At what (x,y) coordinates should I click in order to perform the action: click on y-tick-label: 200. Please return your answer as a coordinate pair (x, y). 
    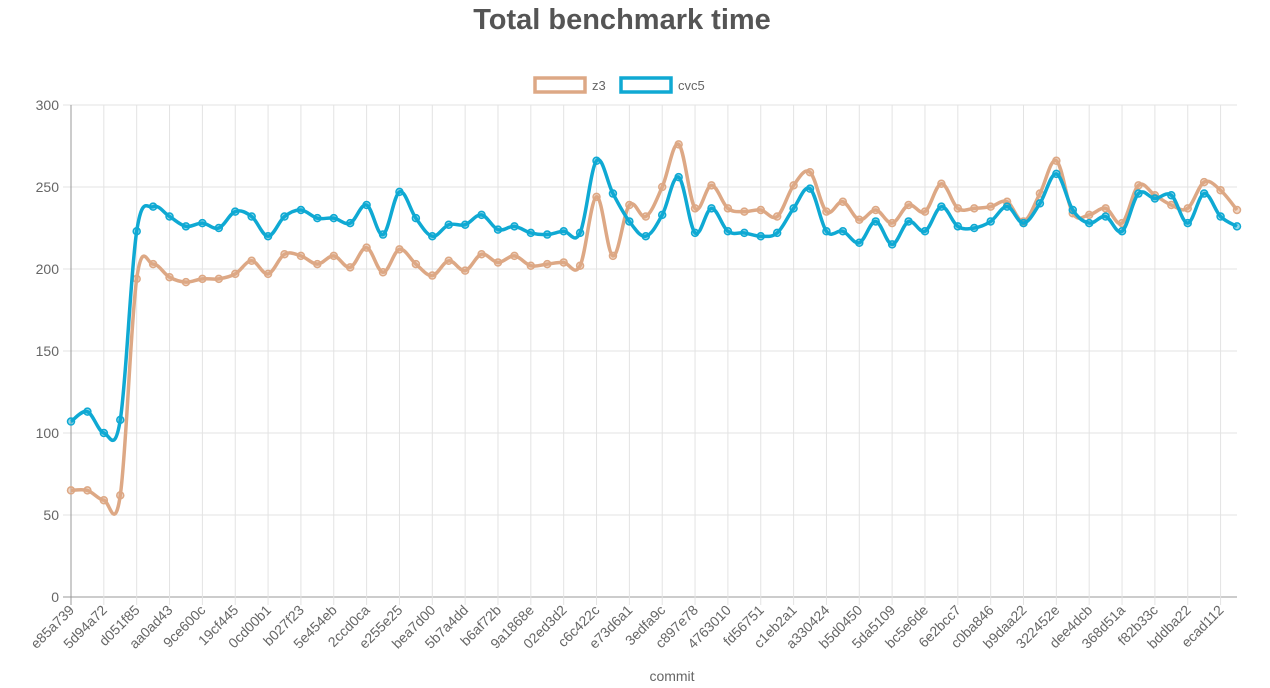
    Looking at the image, I should click on (48, 269).